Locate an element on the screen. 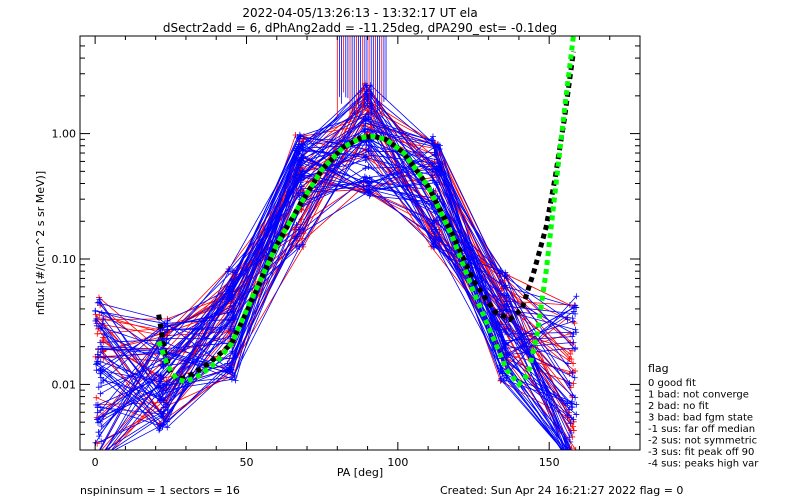 This screenshot has height=500, width=800. footer-params: nspininsum = 1 sectors = 16 is located at coordinates (160, 490).